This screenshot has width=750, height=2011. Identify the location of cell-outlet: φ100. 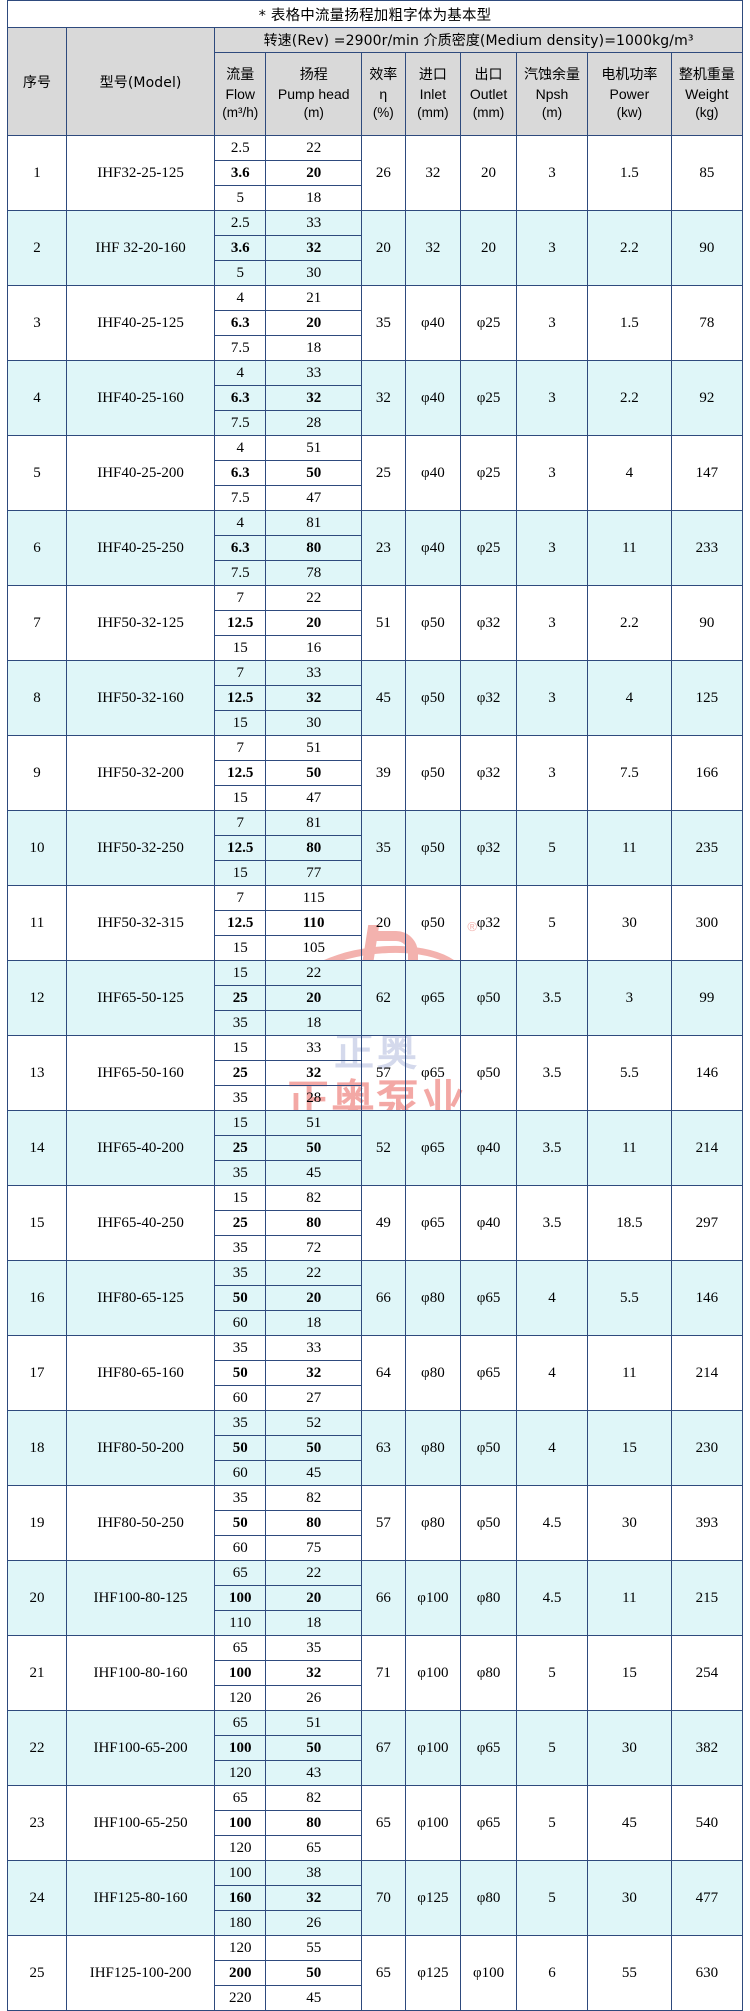
(488, 1973).